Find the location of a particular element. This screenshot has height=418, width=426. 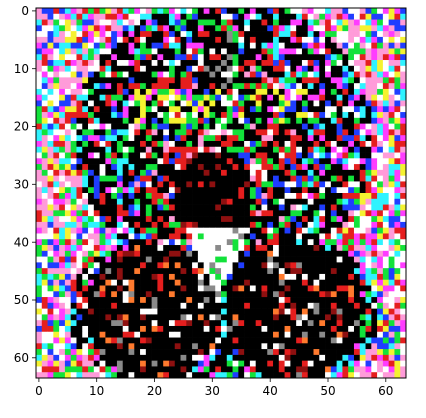

x-tick-60: 60 is located at coordinates (385, 388).